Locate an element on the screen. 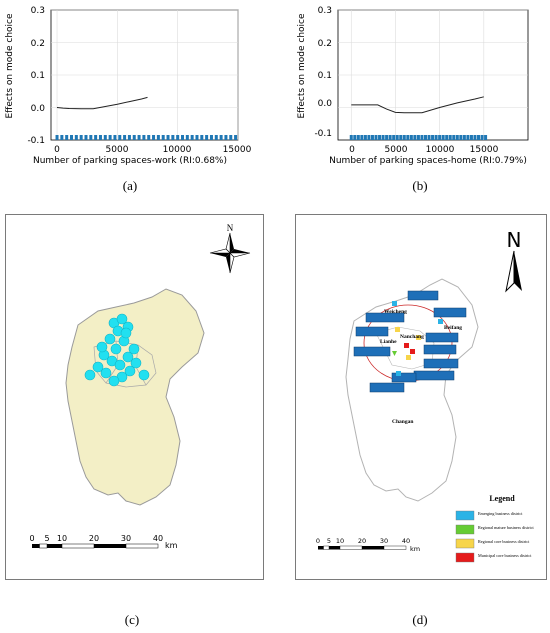 This screenshot has width=550, height=633. scale-label: 10 is located at coordinates (340, 541).